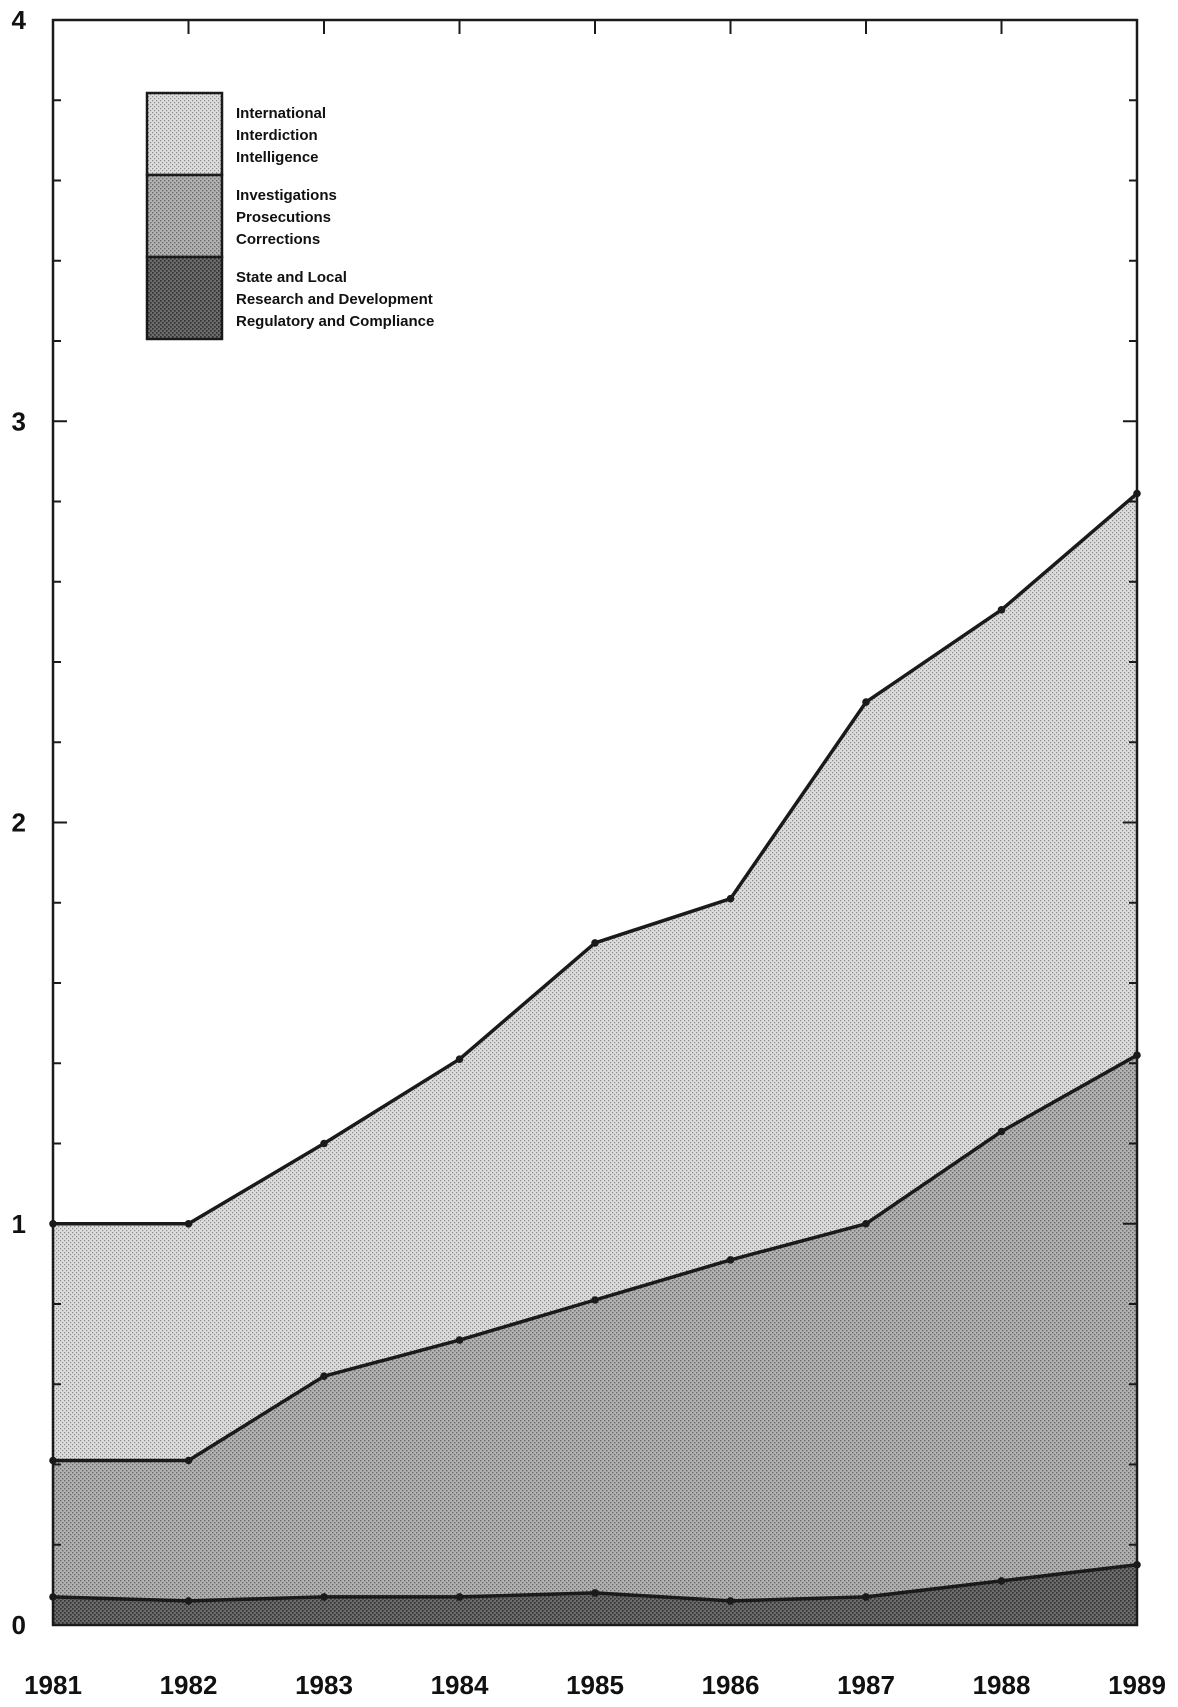 The height and width of the screenshot is (1707, 1178). What do you see at coordinates (324, 1597) in the screenshot?
I see `data-point-state_research_regulatory-1983` at bounding box center [324, 1597].